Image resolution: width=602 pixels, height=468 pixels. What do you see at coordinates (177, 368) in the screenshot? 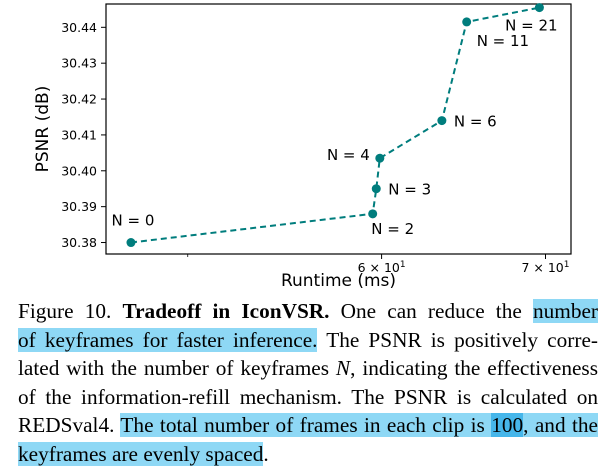
I see `caption-text: lated with the number of keyframes` at bounding box center [177, 368].